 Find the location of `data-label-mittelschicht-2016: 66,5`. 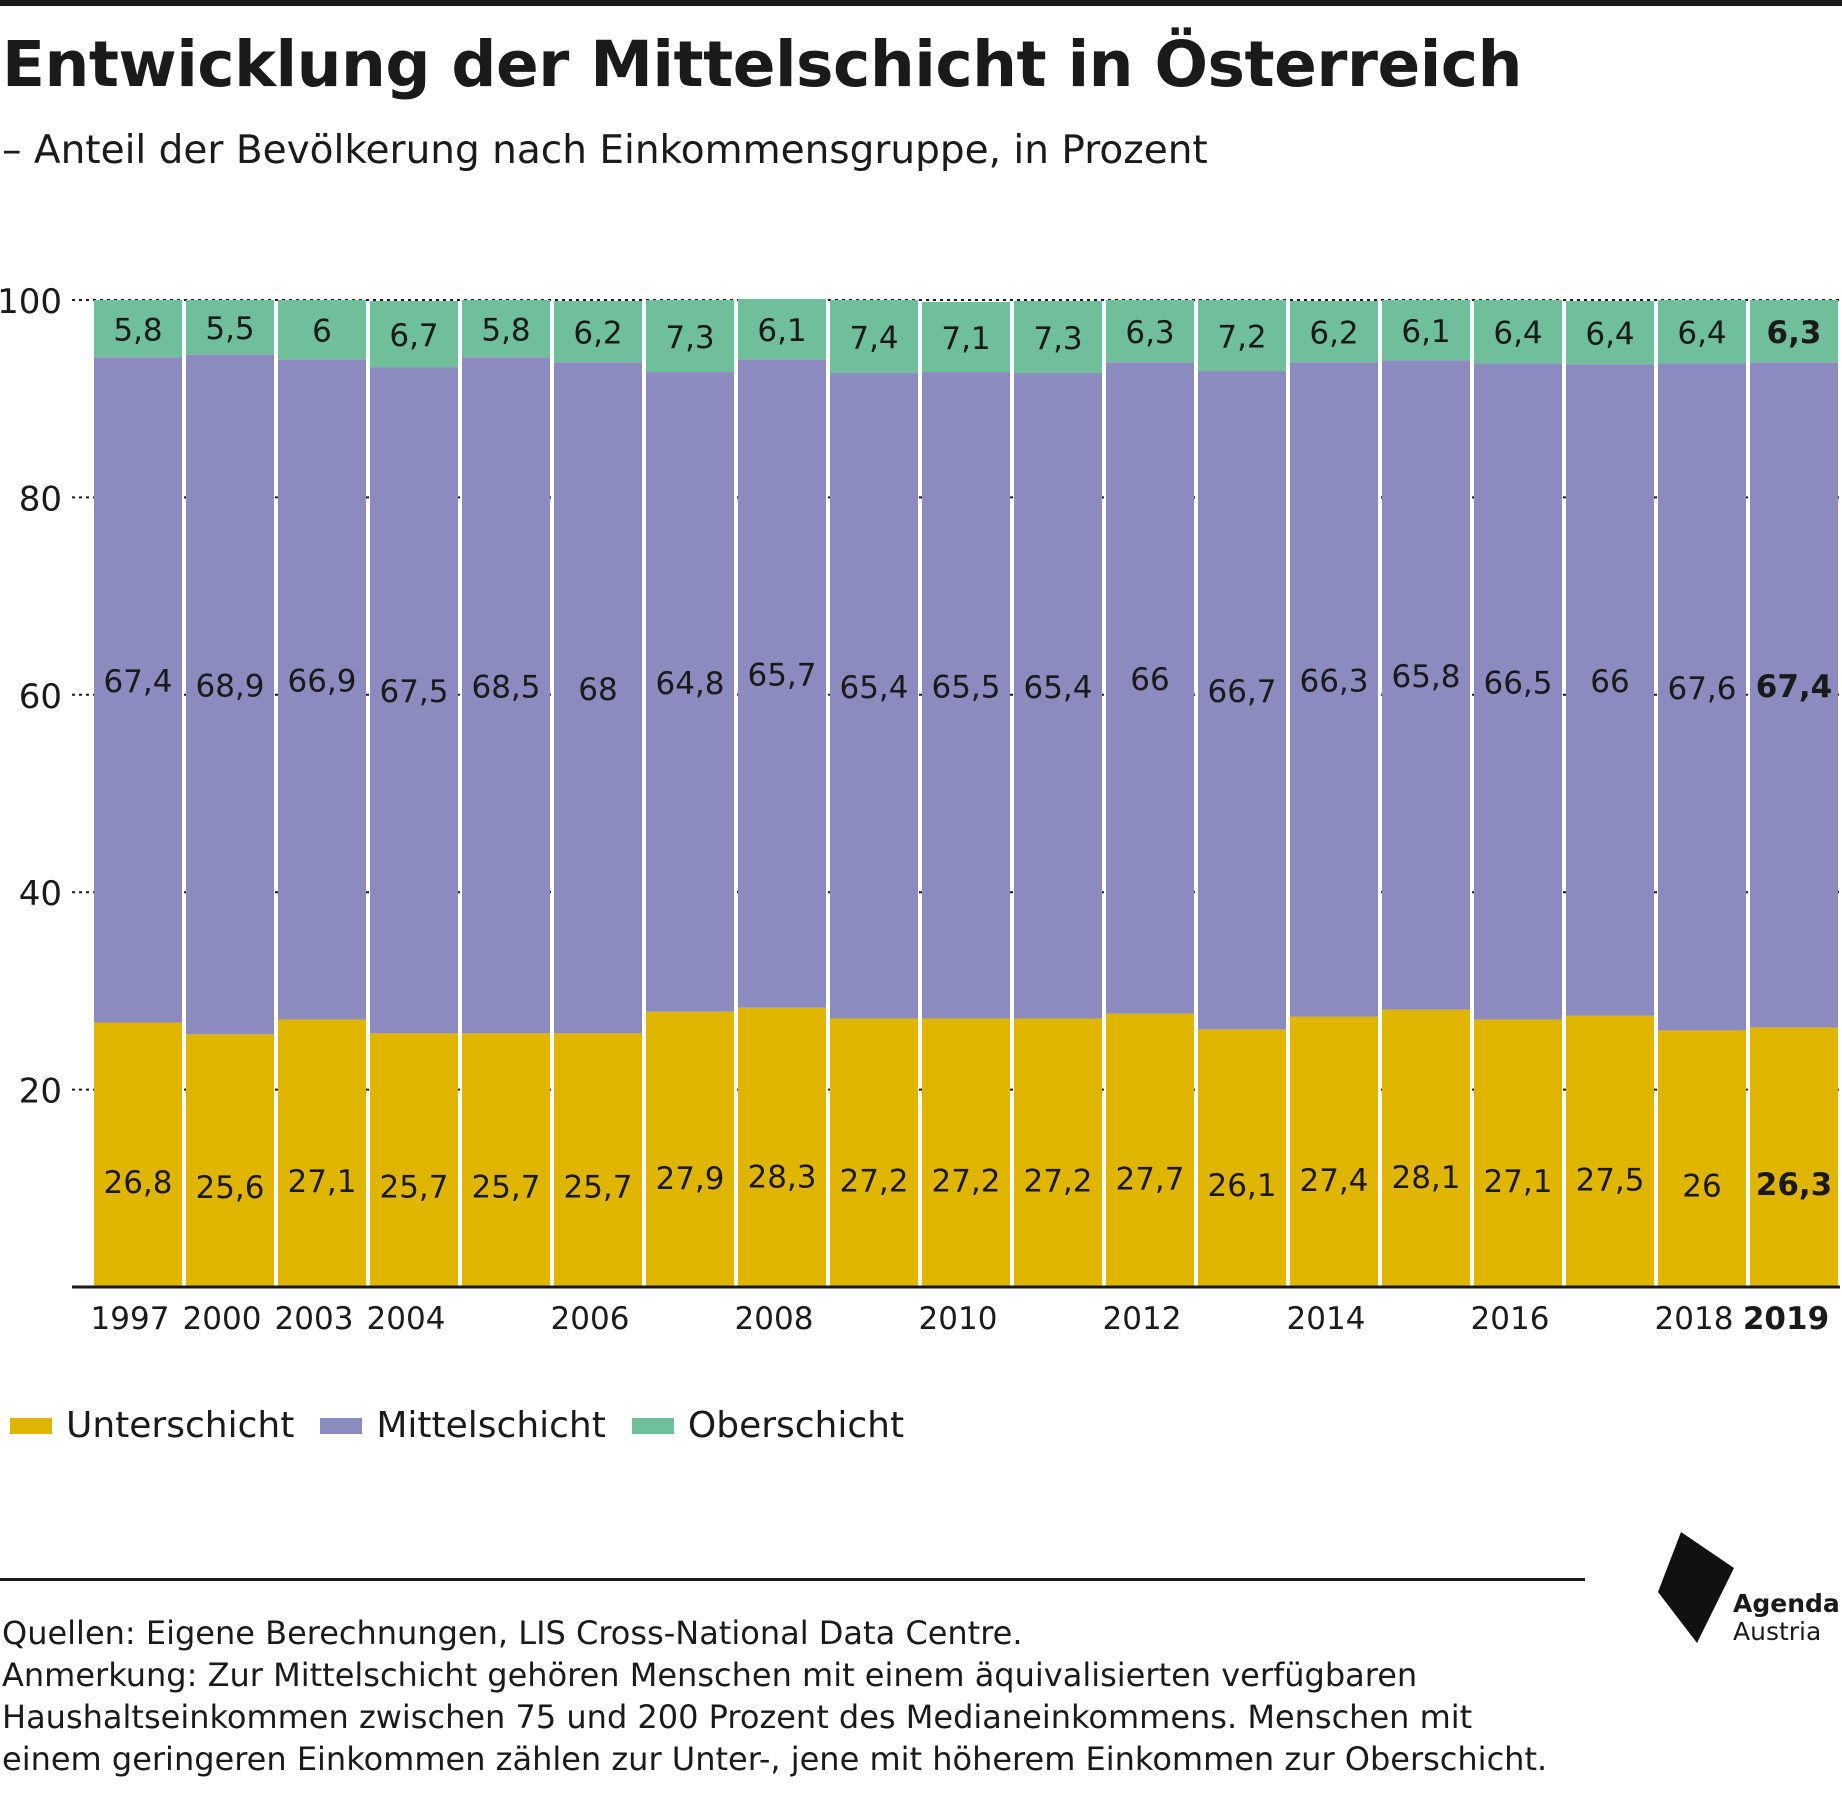

data-label-mittelschicht-2016: 66,5 is located at coordinates (1517, 683).